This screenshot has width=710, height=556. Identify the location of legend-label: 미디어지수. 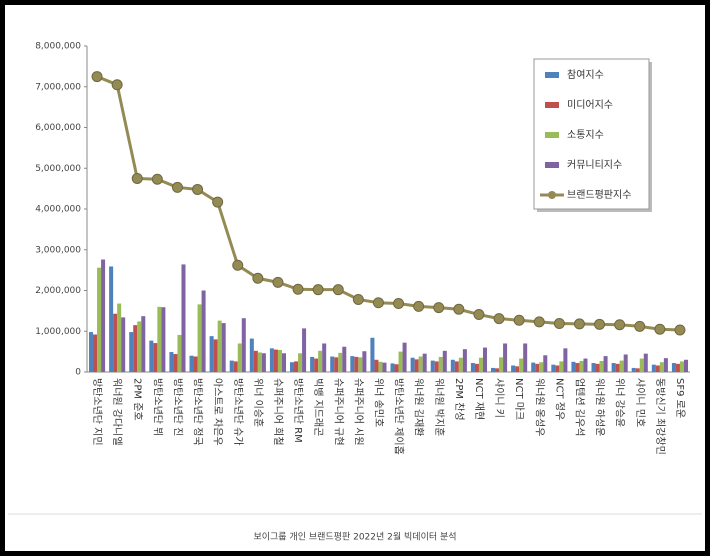
(590, 105).